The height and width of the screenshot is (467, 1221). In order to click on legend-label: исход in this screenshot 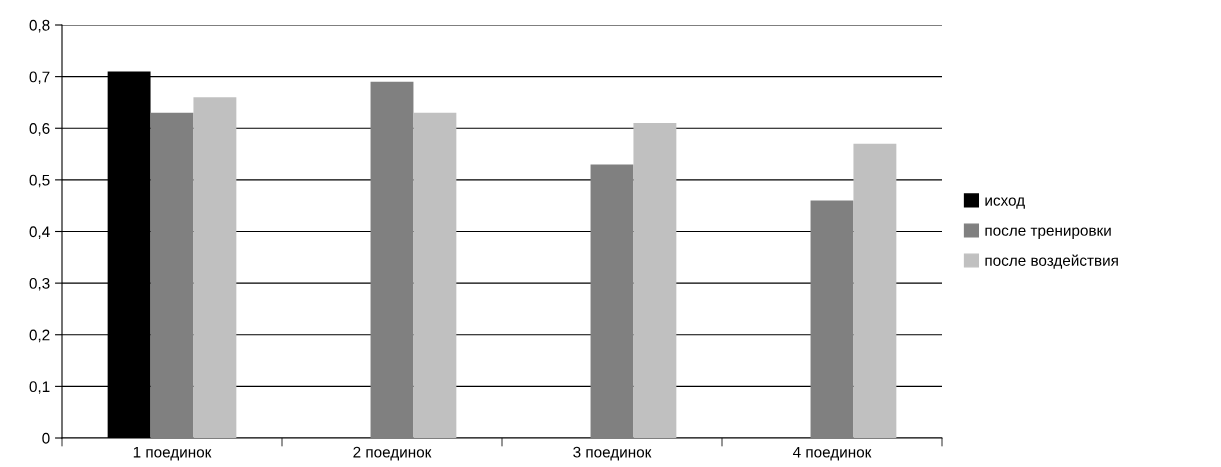, I will do `click(1005, 203)`.